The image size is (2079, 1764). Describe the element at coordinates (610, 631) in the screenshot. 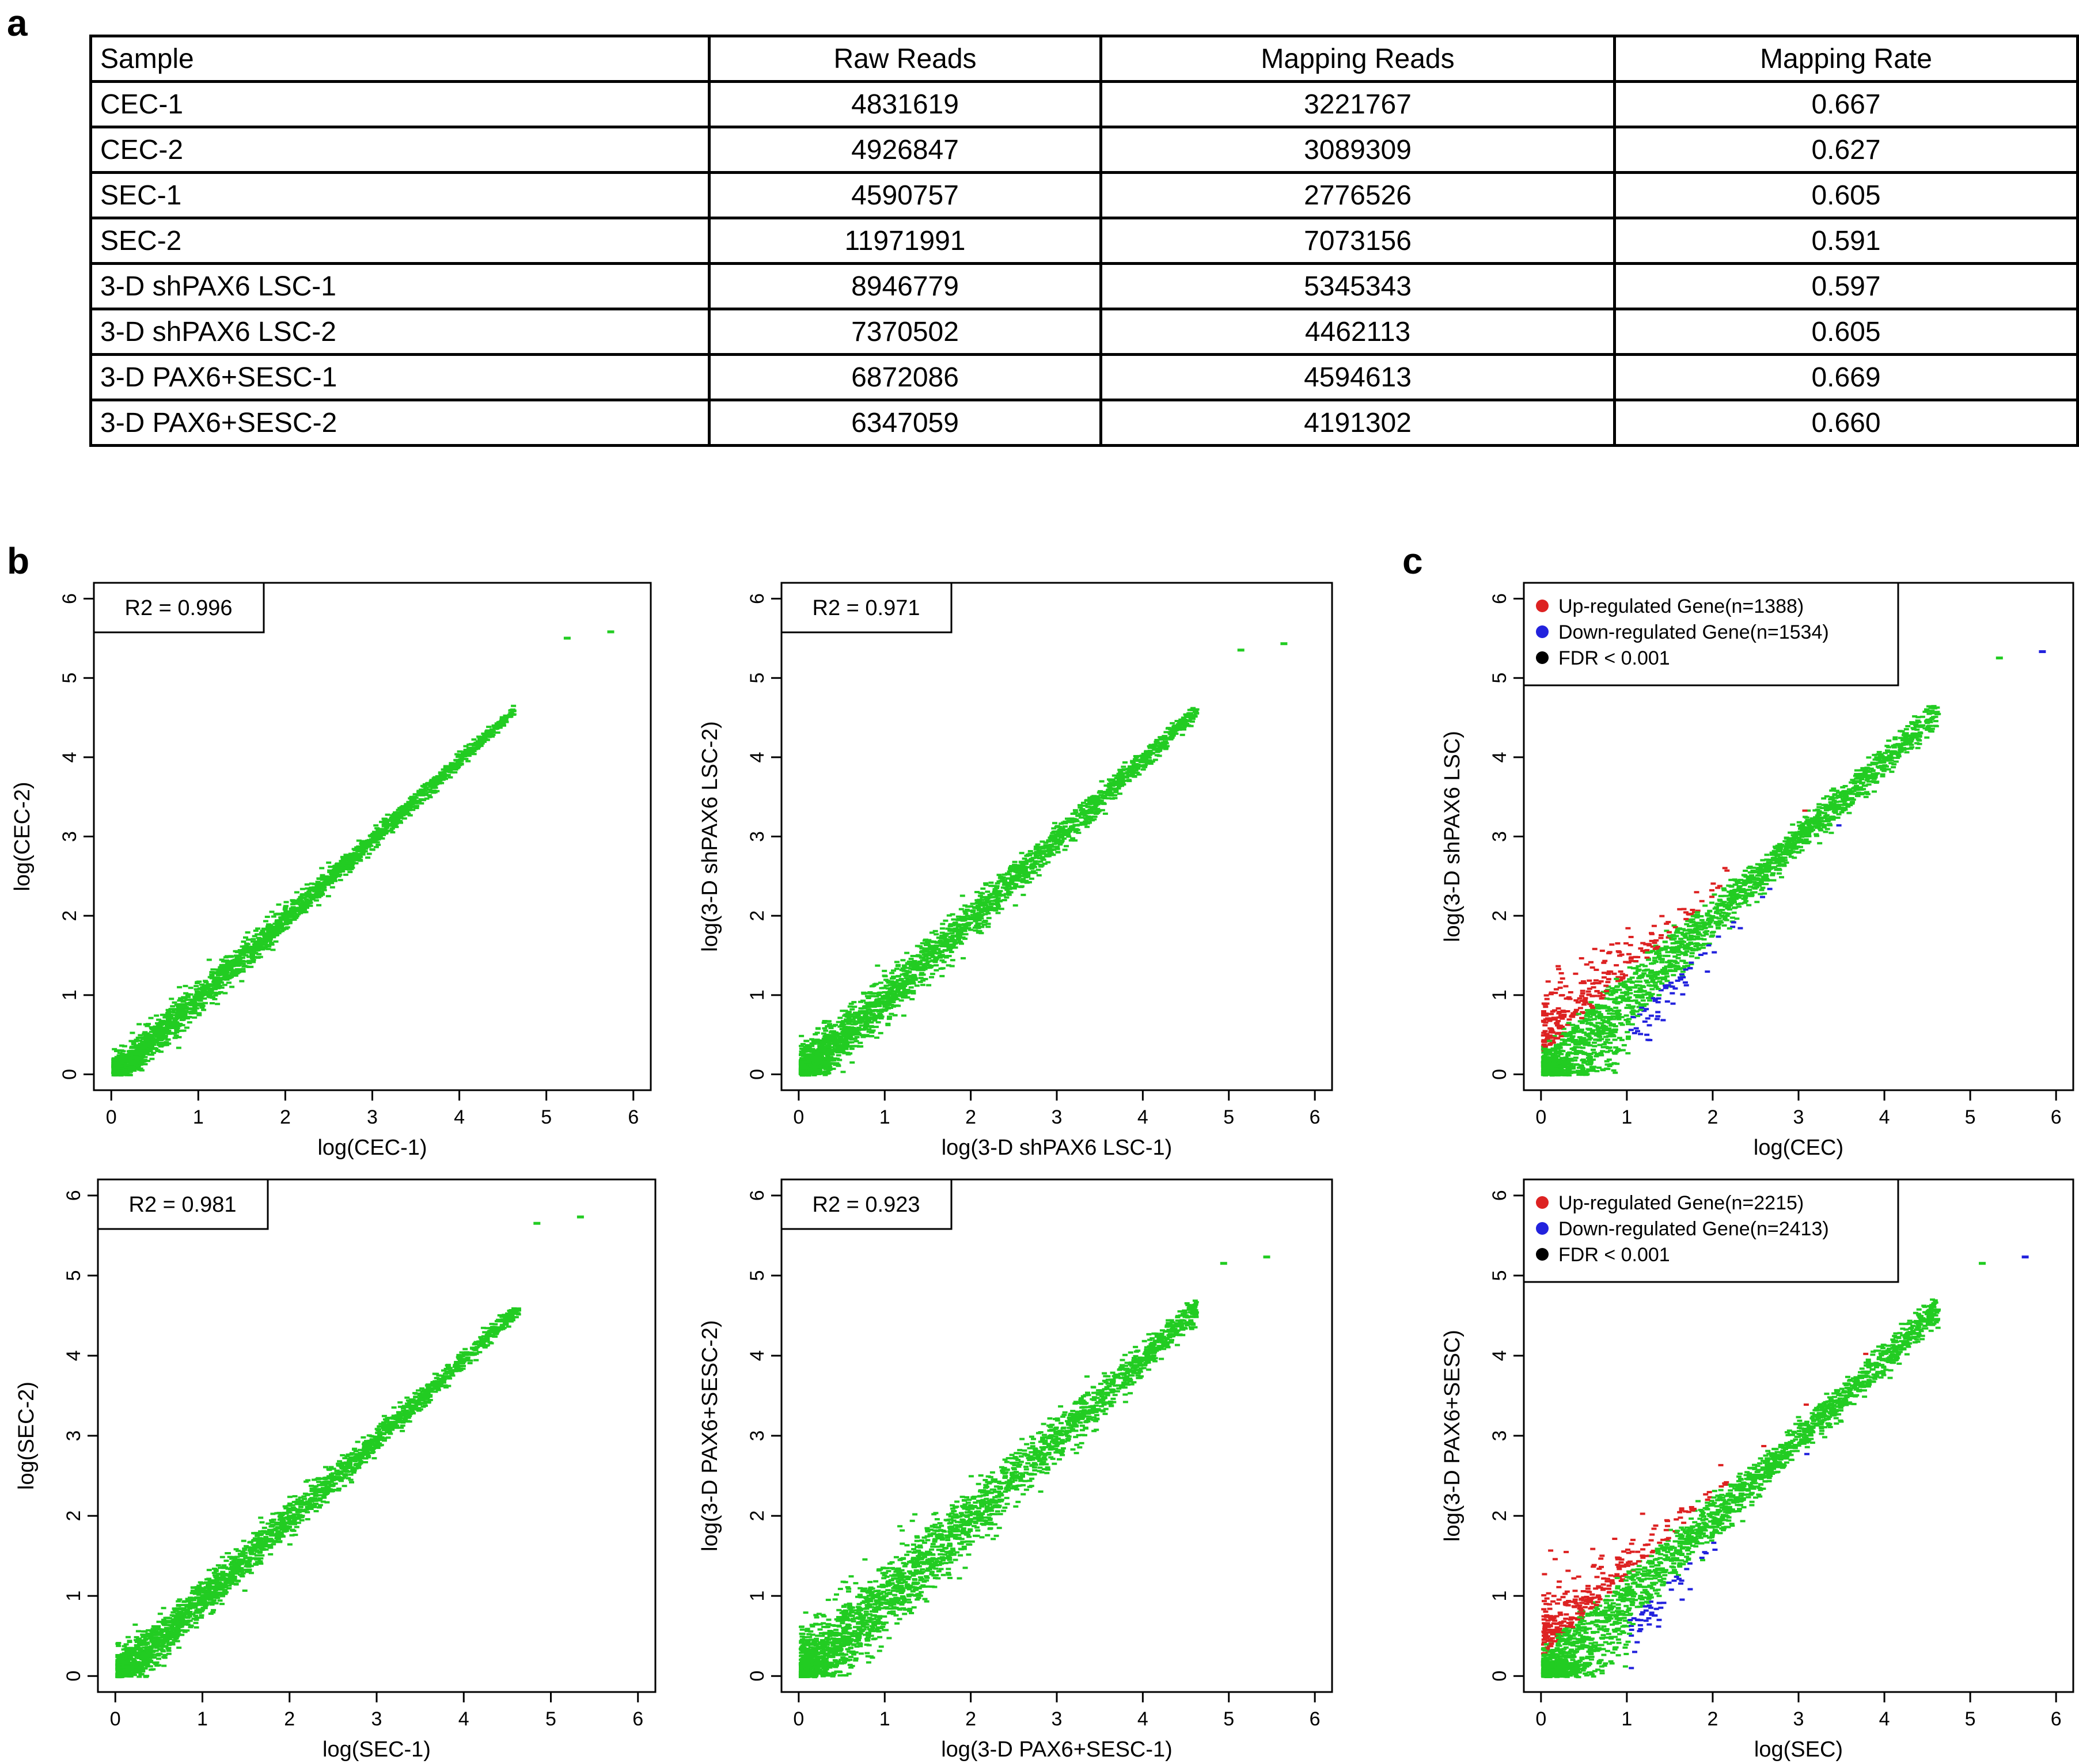

I see `data-point-max` at that location.